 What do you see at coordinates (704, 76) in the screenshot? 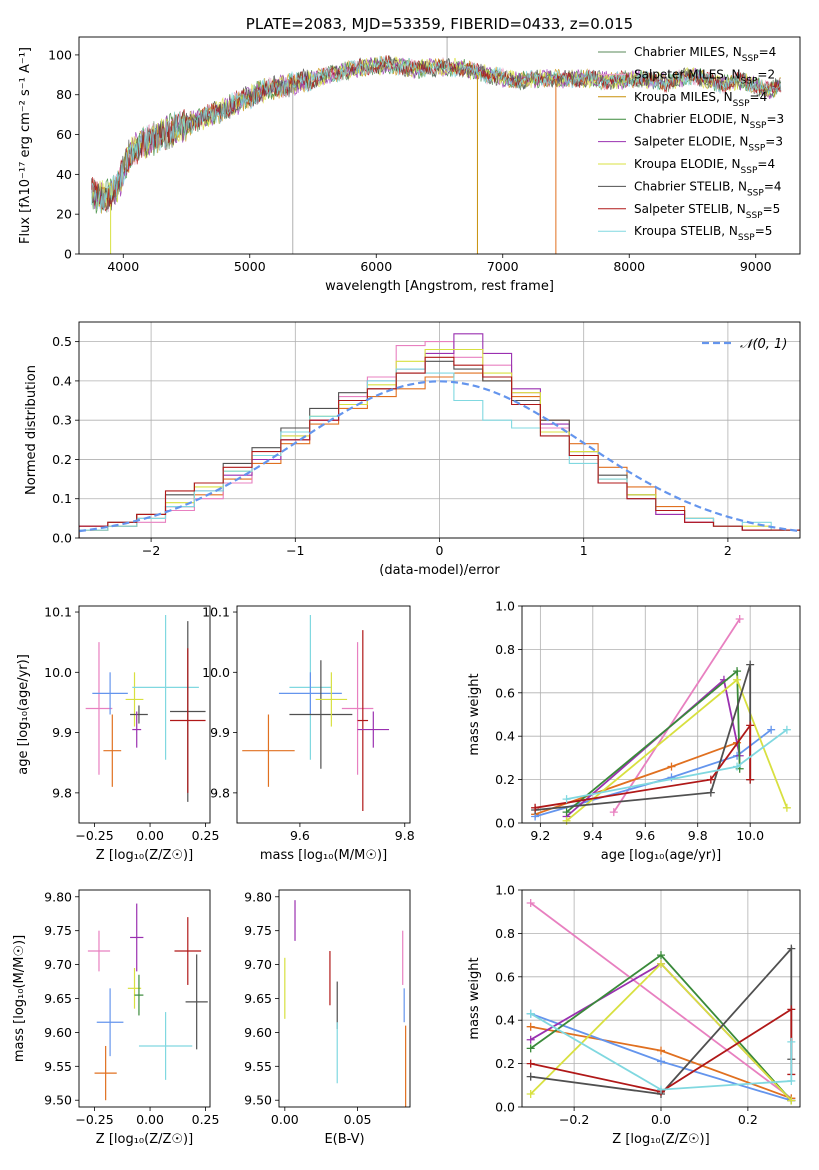
I see `legend-label: Salpeter MILES, NSSP=2` at bounding box center [704, 76].